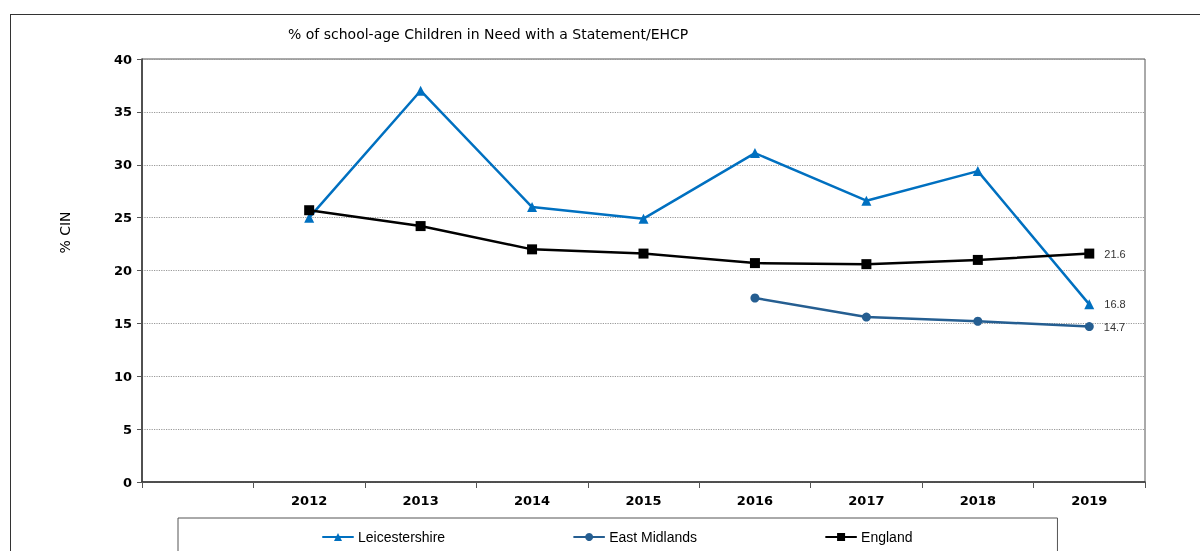 The width and height of the screenshot is (1200, 551). What do you see at coordinates (755, 500) in the screenshot?
I see `x-tick-label: 2016` at bounding box center [755, 500].